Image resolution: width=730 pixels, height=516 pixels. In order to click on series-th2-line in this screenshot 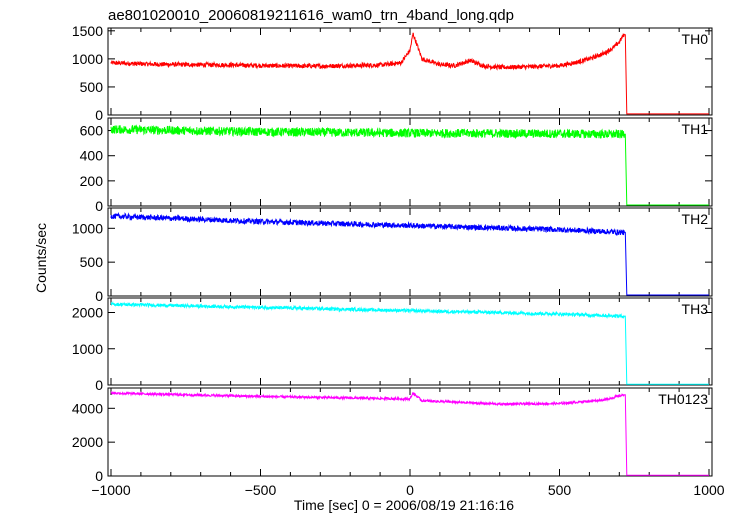, I will do `click(409, 253)`.